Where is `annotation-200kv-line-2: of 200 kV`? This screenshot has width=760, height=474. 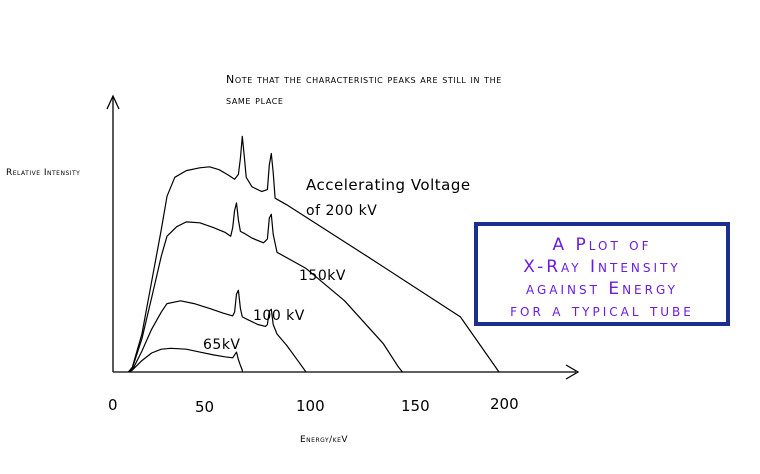
annotation-200kv-line-2: of 200 kV is located at coordinates (341, 211).